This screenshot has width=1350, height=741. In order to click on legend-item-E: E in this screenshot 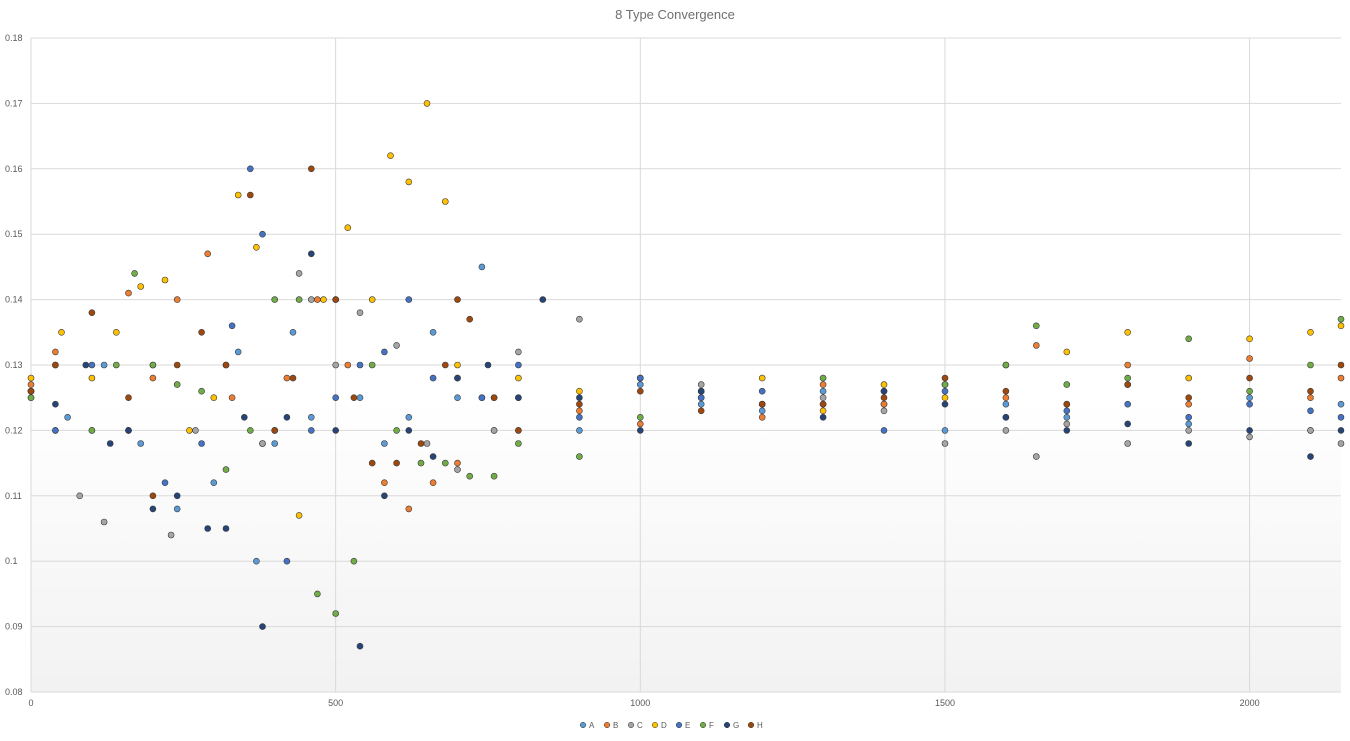, I will do `click(682, 725)`.